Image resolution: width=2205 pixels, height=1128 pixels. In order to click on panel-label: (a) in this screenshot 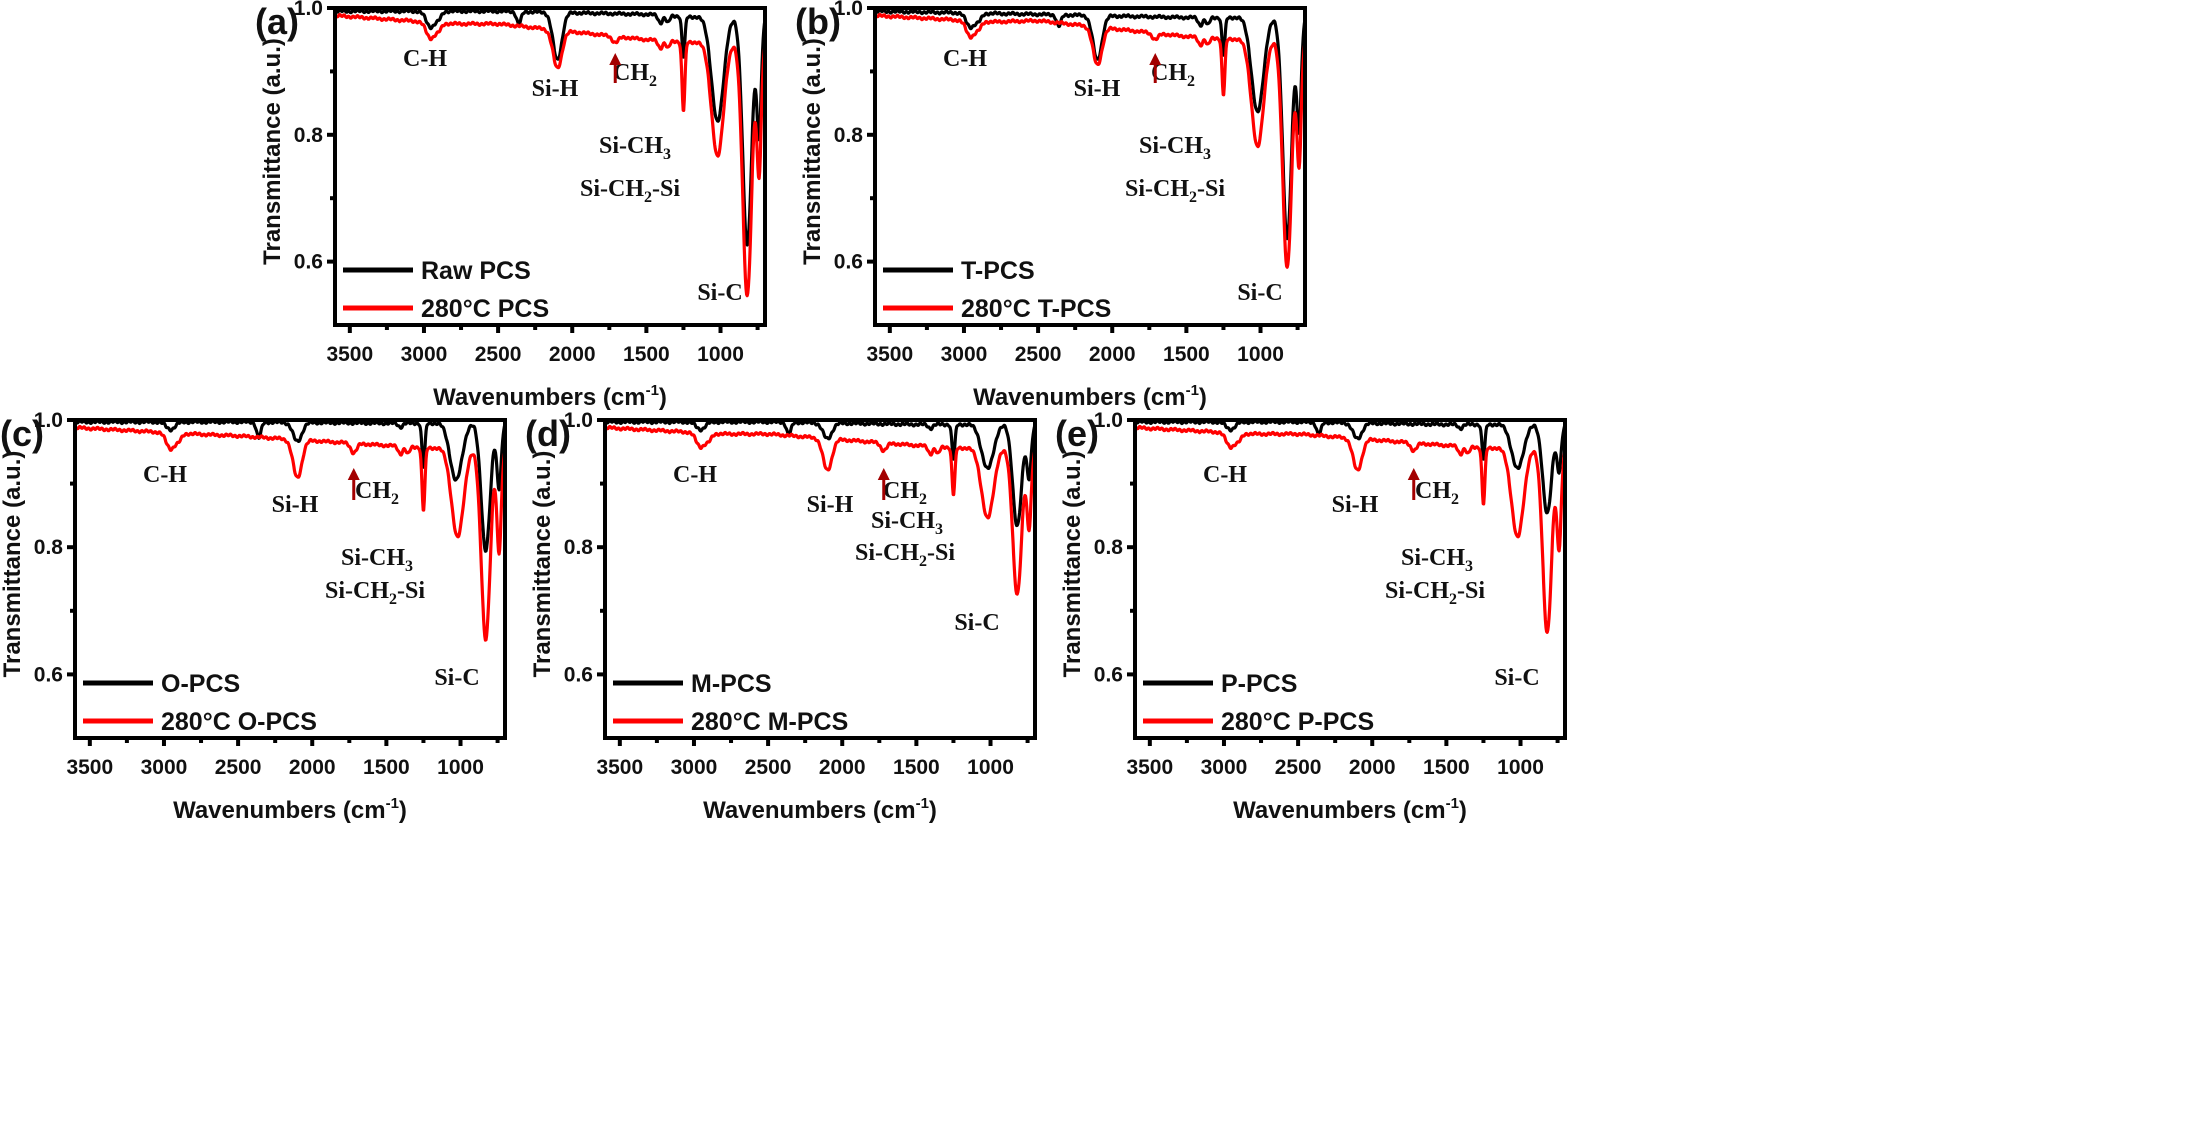, I will do `click(277, 21)`.